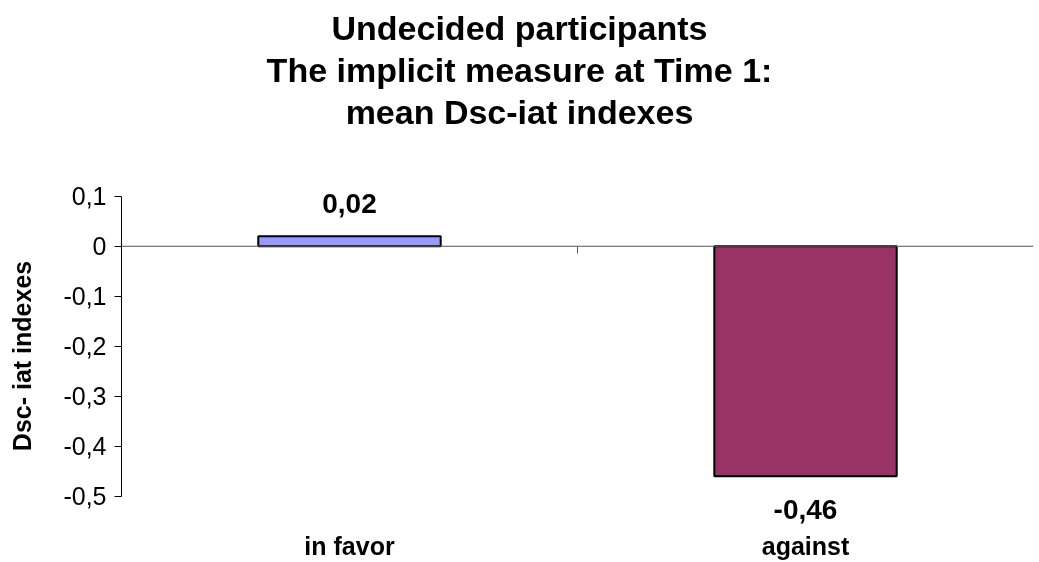  I want to click on y-tick-label: 0, so click(99, 246).